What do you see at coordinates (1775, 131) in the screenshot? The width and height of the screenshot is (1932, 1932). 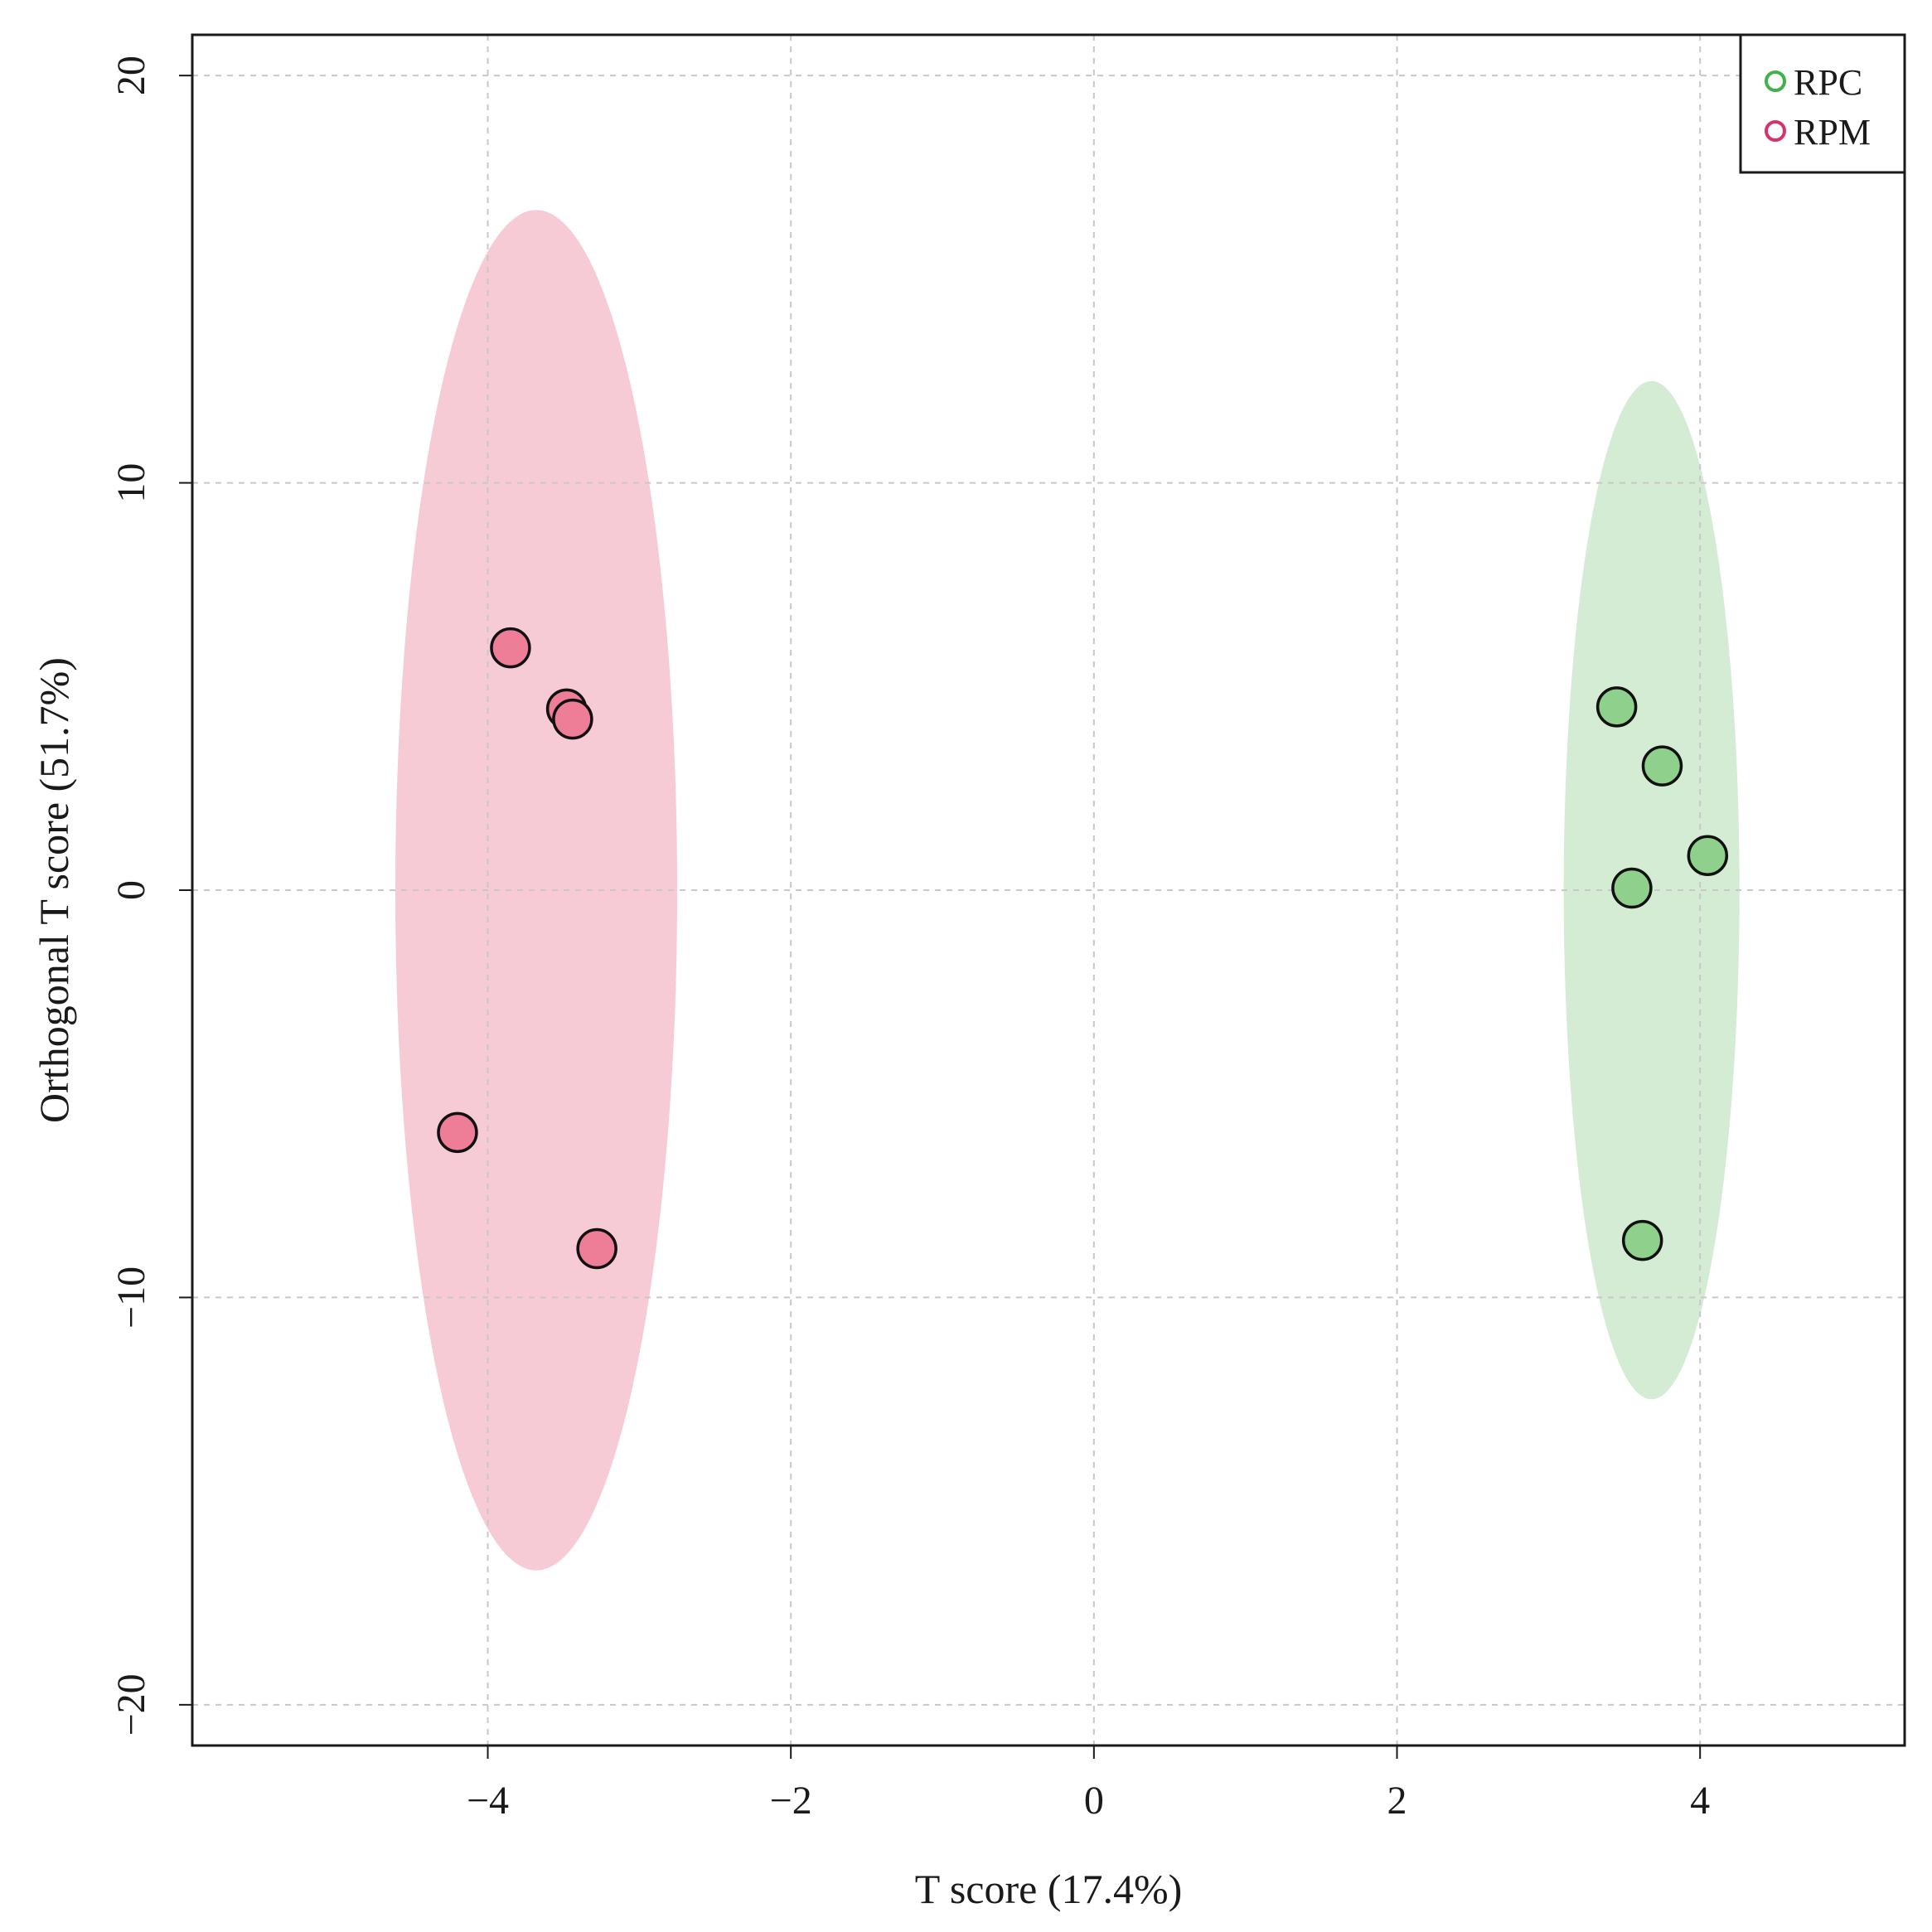 I see `legend-marker-rpm` at bounding box center [1775, 131].